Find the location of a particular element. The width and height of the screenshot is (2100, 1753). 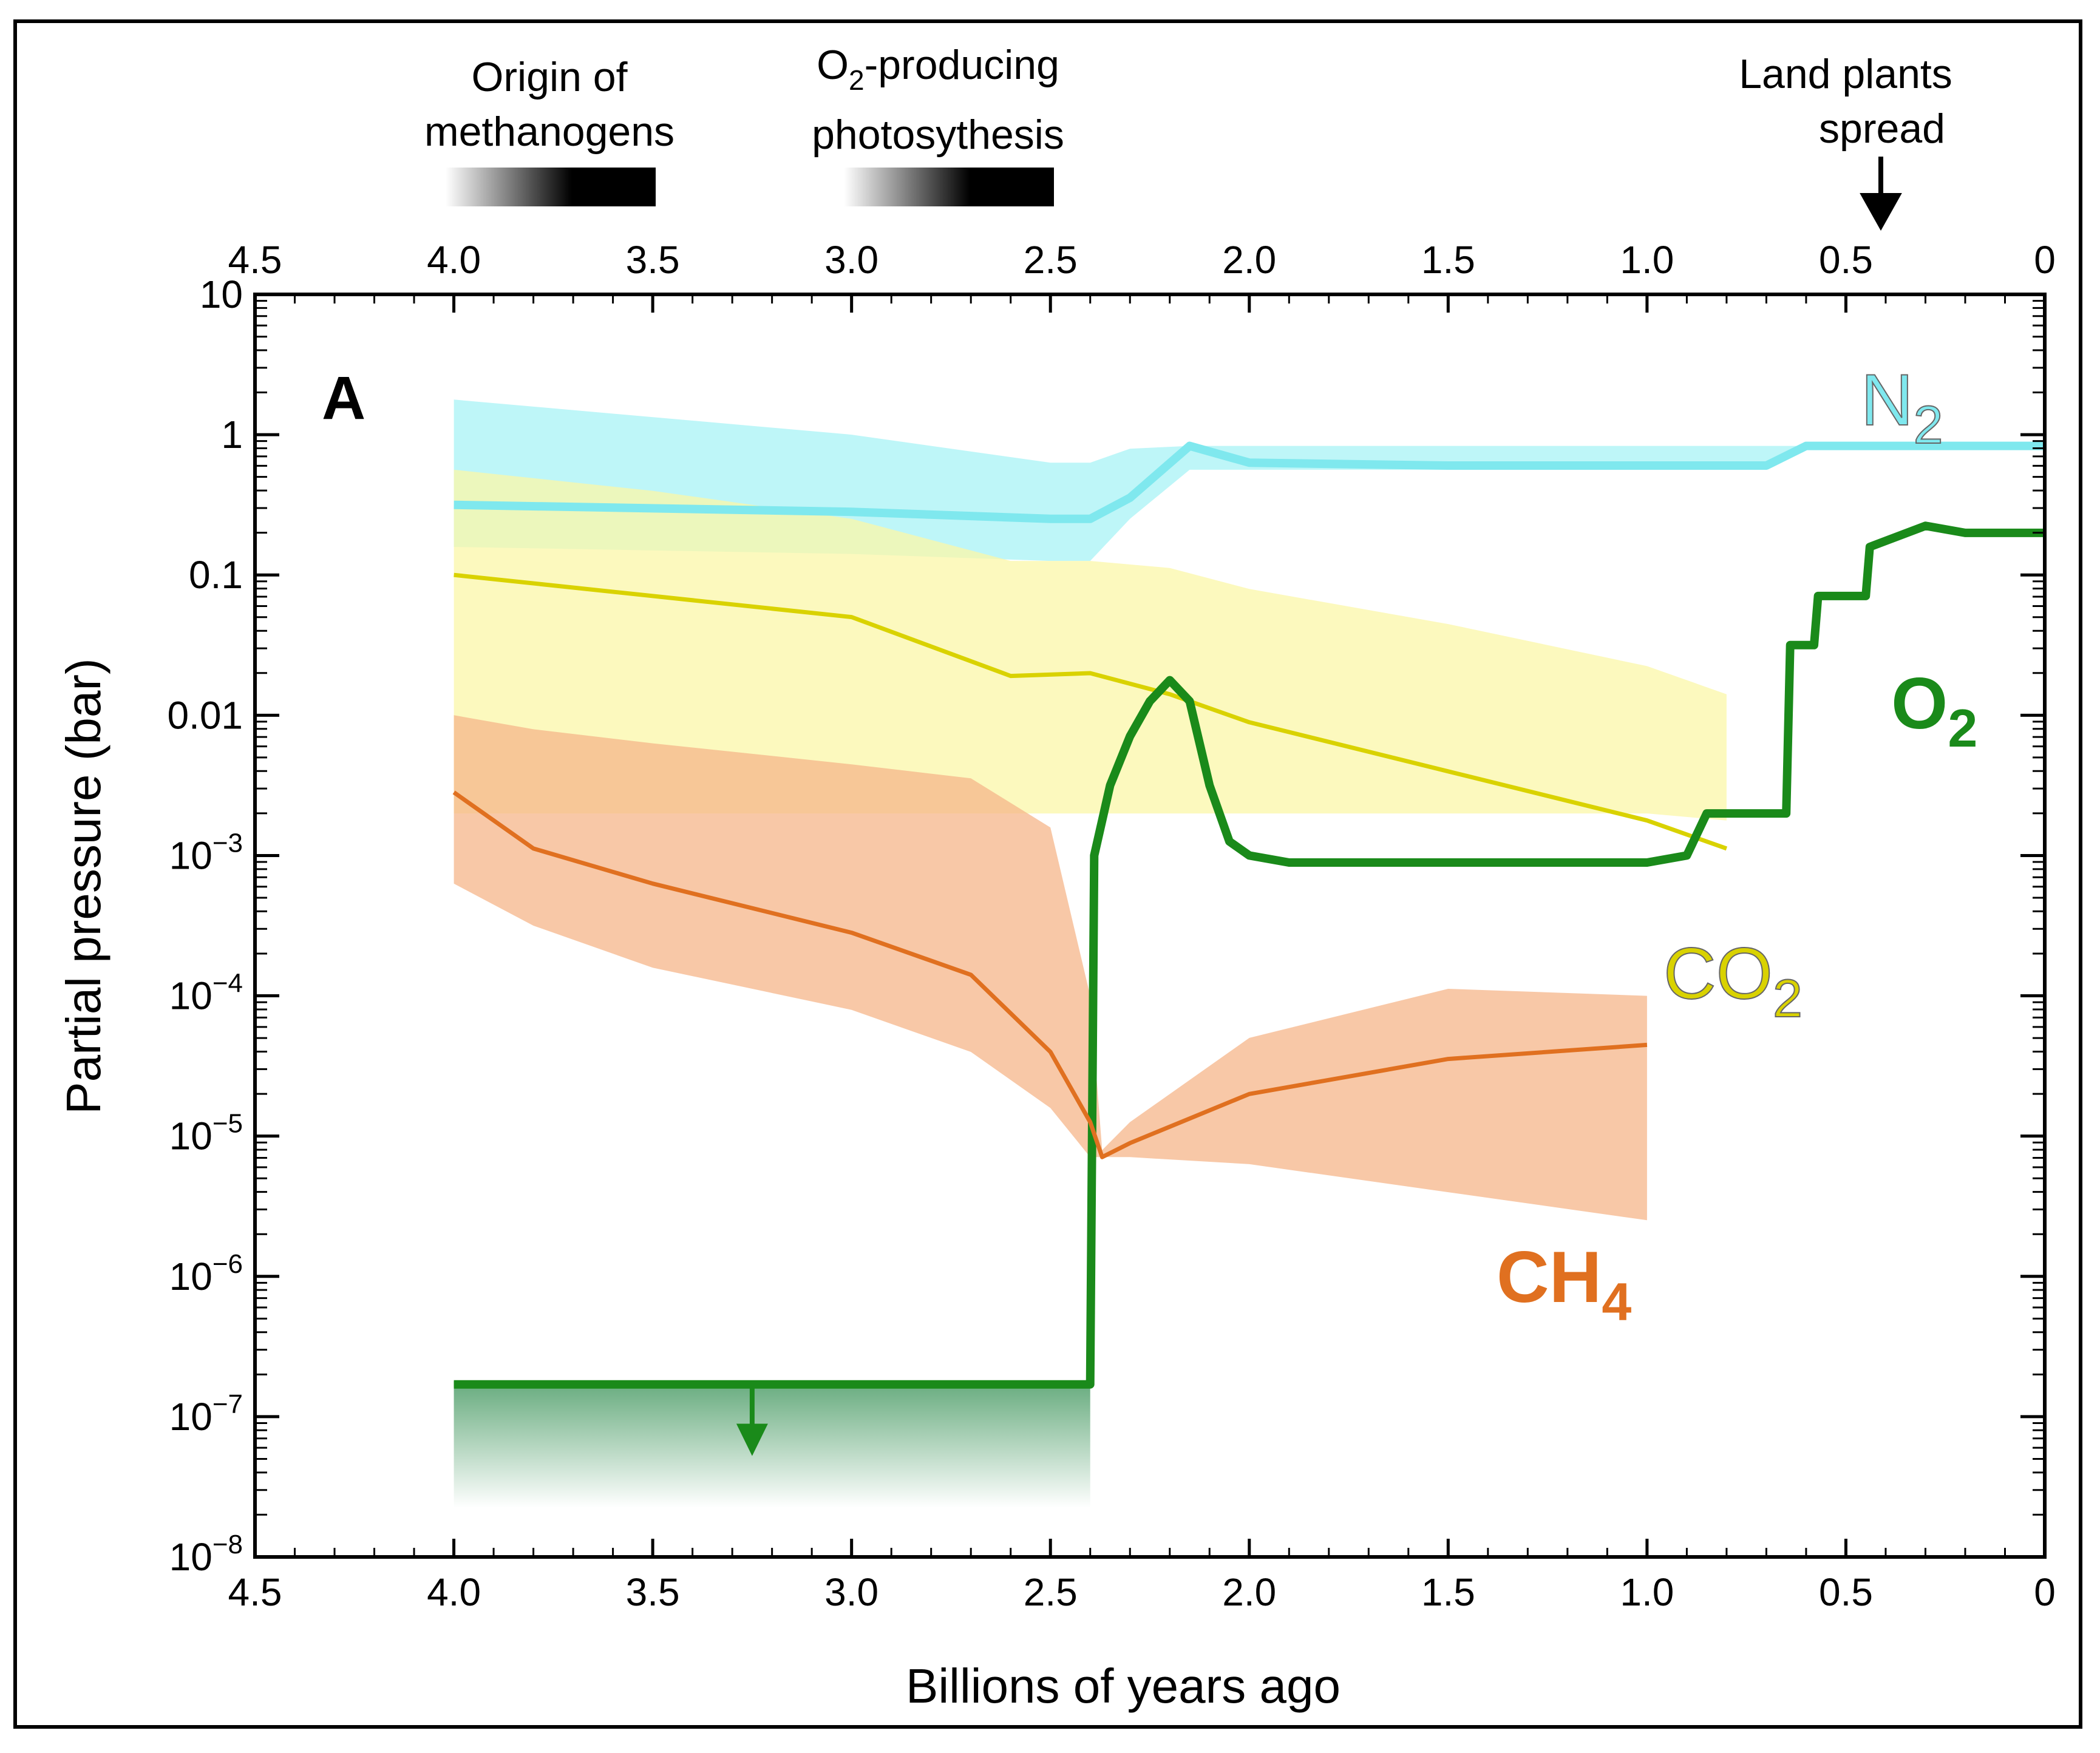

y-axis-title: Partial pressure (bar) is located at coordinates (83, 886).